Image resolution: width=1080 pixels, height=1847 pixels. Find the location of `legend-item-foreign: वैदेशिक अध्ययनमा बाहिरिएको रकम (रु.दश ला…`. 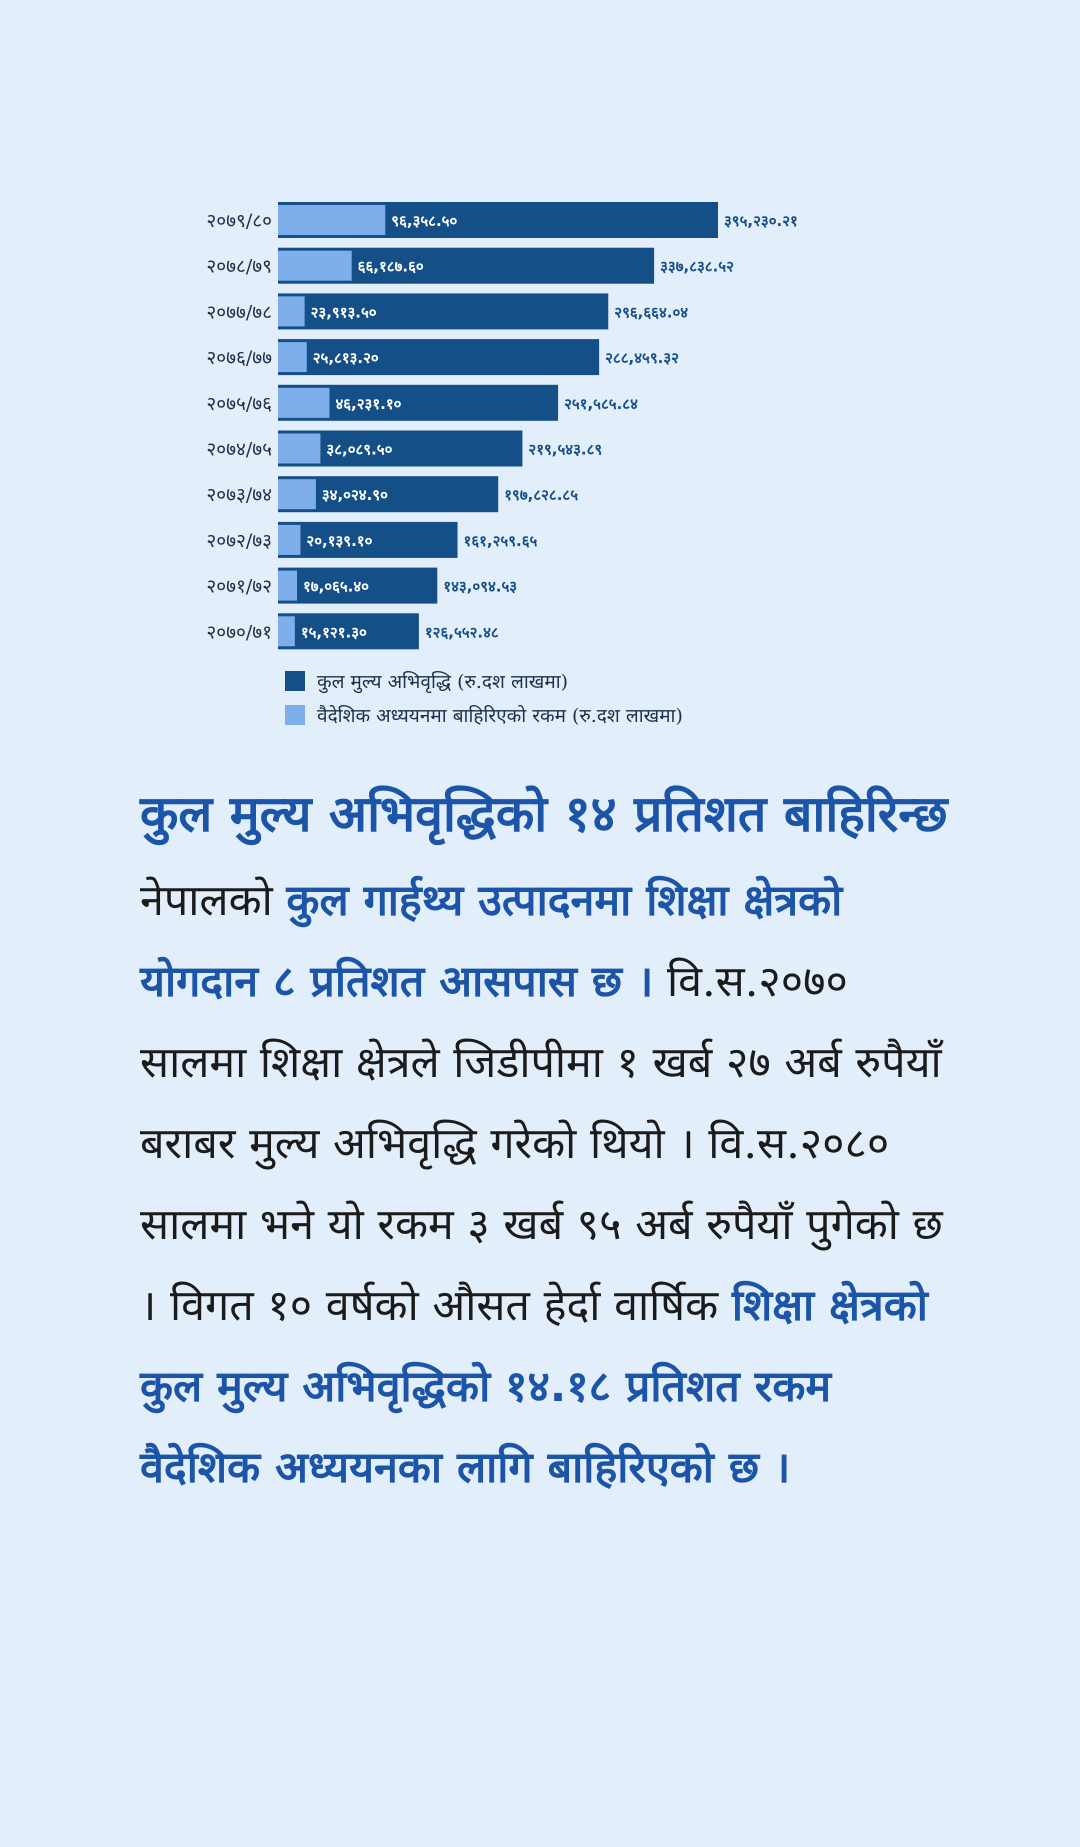

legend-item-foreign: वैदेशिक अध्ययनमा बाहिरिएको रकम (रु.दश ला… is located at coordinates (484, 715).